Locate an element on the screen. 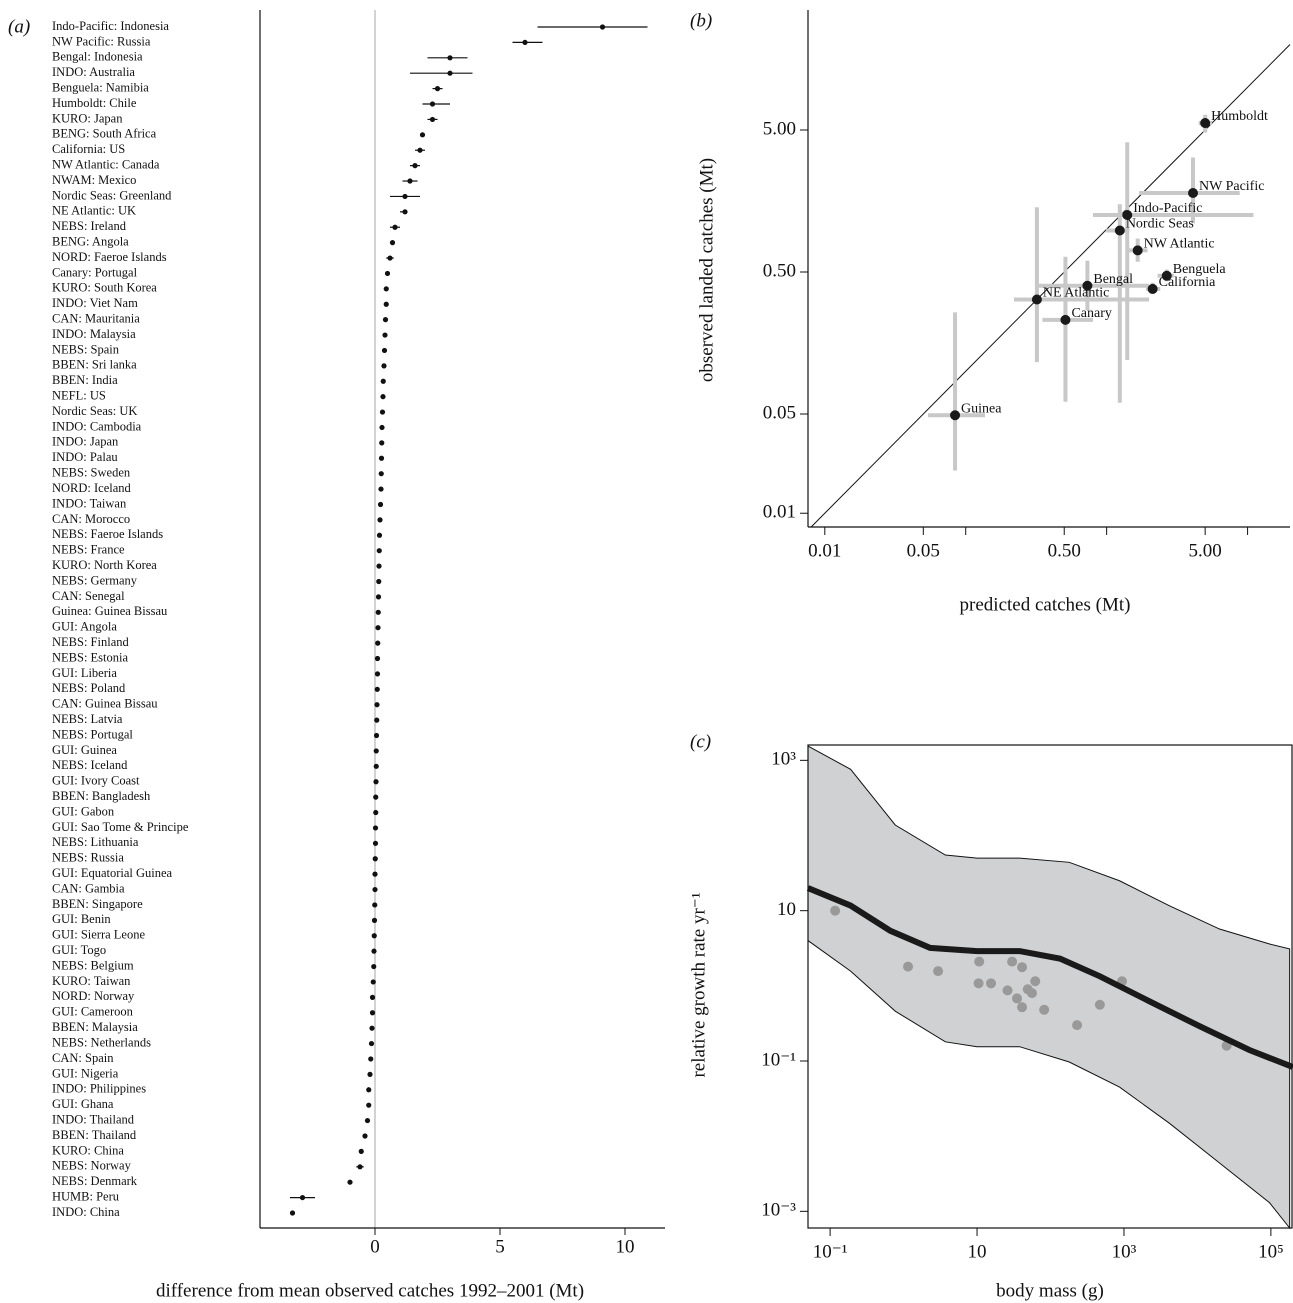 This screenshot has width=1293, height=1303. category-label: BBEN: Bangladesh is located at coordinates (101, 796).